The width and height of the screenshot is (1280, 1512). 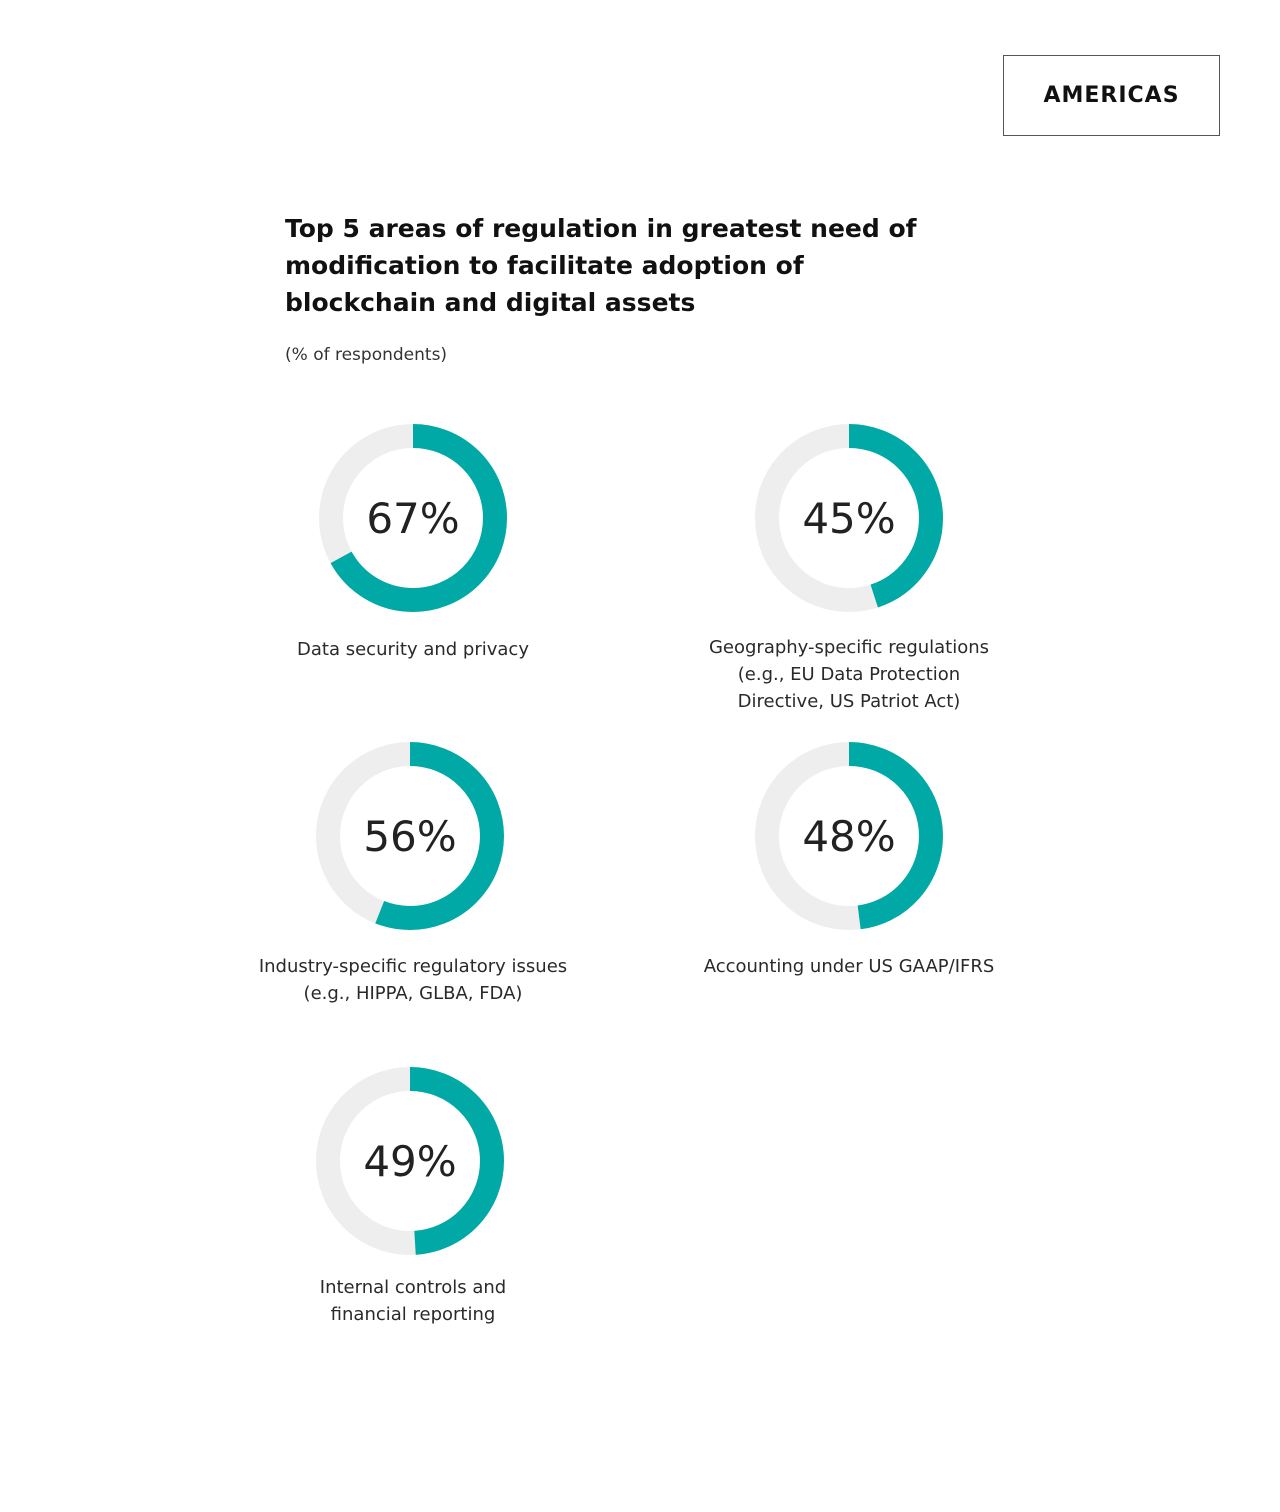 I want to click on donut-category-label: Accounting under US GAAP/IFRS, so click(x=849, y=966).